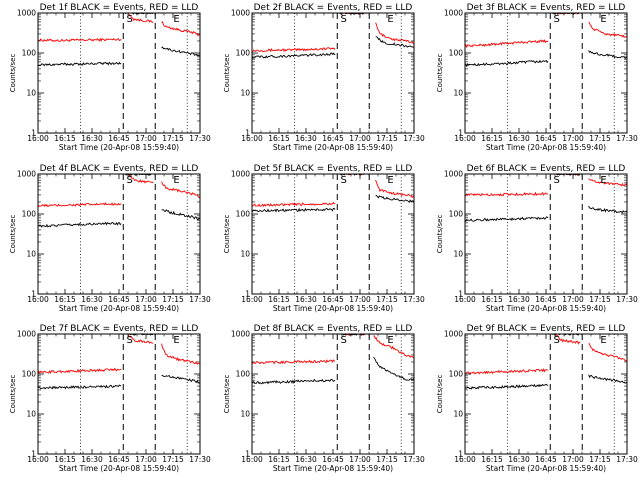  I want to click on panel-title: Det 5f BLACK = Events, RED = LLD, so click(333, 169).